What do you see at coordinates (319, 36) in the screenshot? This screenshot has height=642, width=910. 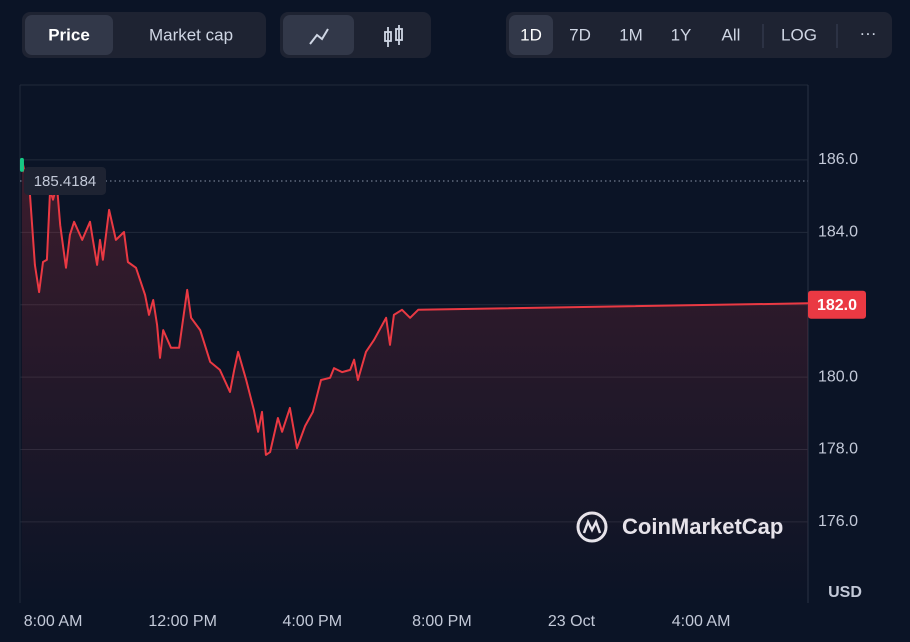 I see `line-icon` at bounding box center [319, 36].